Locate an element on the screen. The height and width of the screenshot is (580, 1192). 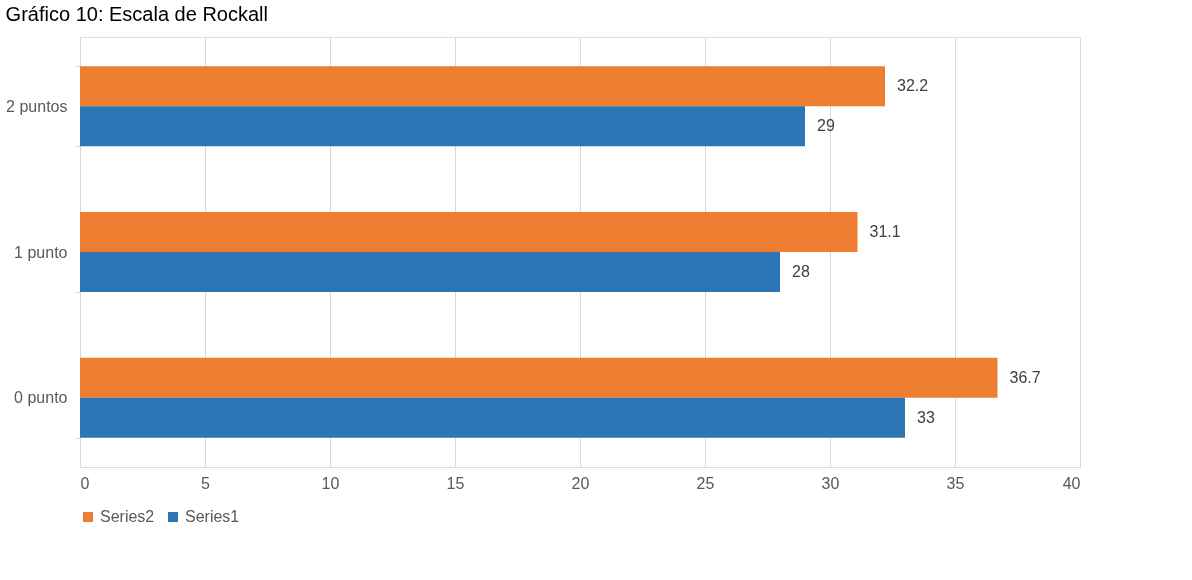
x-tick-label: 35 is located at coordinates (955, 483).